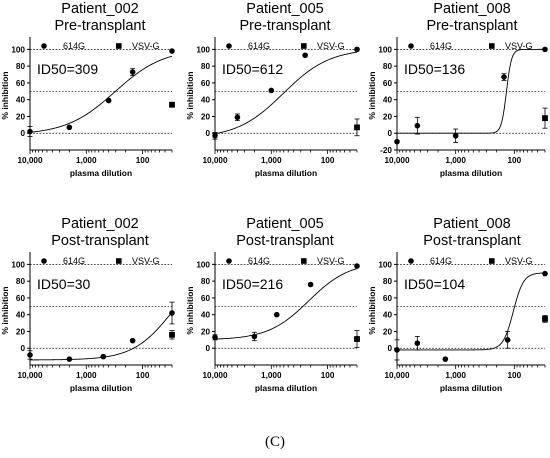  Describe the element at coordinates (434, 69) in the screenshot. I see `id50-annotation: ID50=136` at that location.